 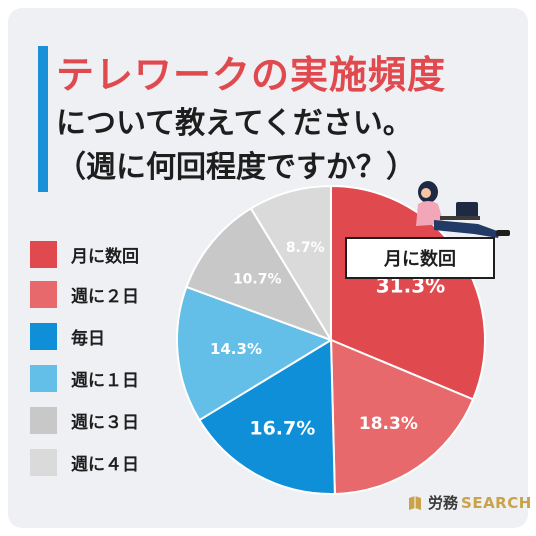 I want to click on person-with-laptop-illustration, so click(x=463, y=209).